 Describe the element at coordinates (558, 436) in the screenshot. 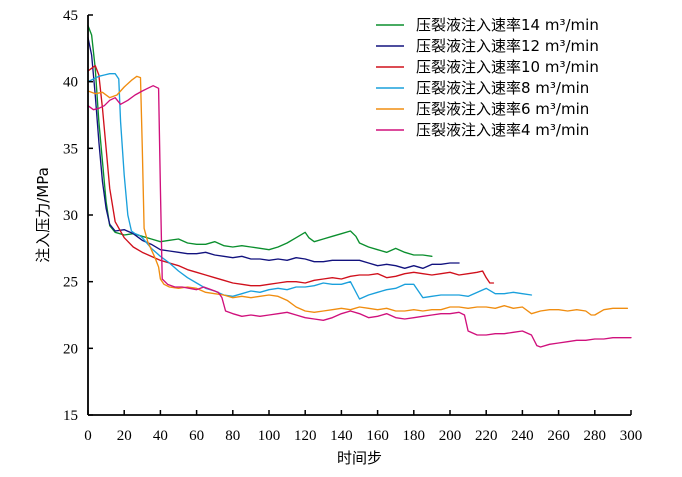

I see `x-tick-label-13: 260` at that location.